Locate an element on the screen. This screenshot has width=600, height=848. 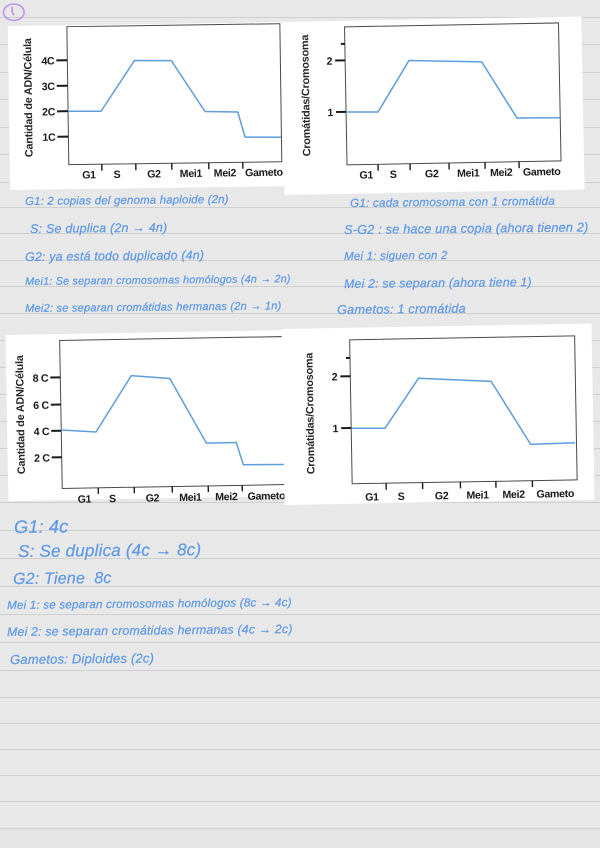
svg-text: 2 C is located at coordinates (42, 458).